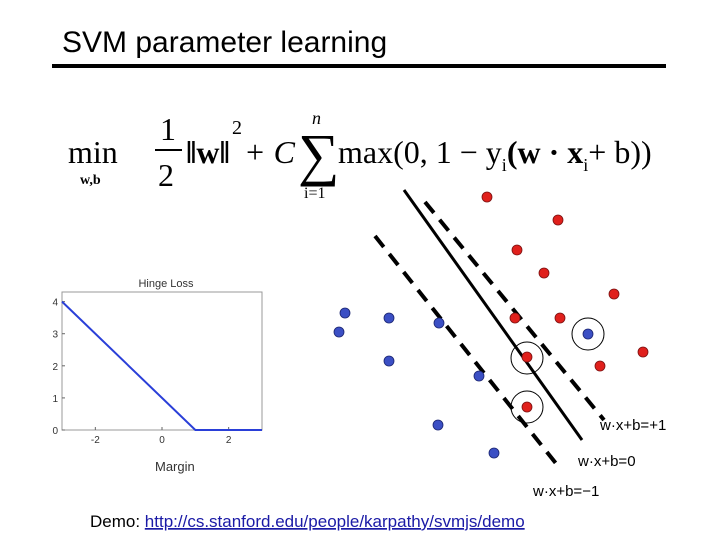 This screenshot has height=540, width=720. Describe the element at coordinates (55, 399) in the screenshot. I see `y-tick-label: 1` at that location.